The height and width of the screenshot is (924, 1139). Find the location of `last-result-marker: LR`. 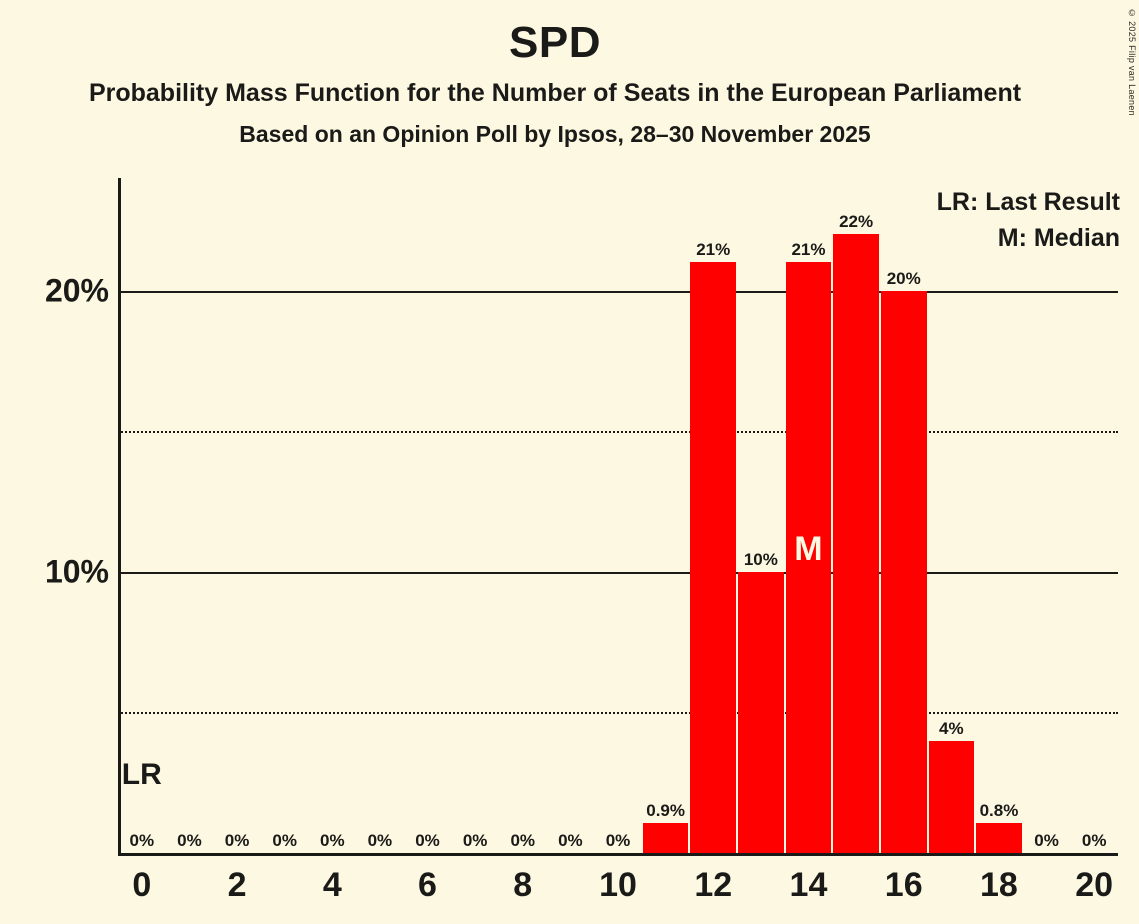

last-result-marker: LR is located at coordinates (141, 774).